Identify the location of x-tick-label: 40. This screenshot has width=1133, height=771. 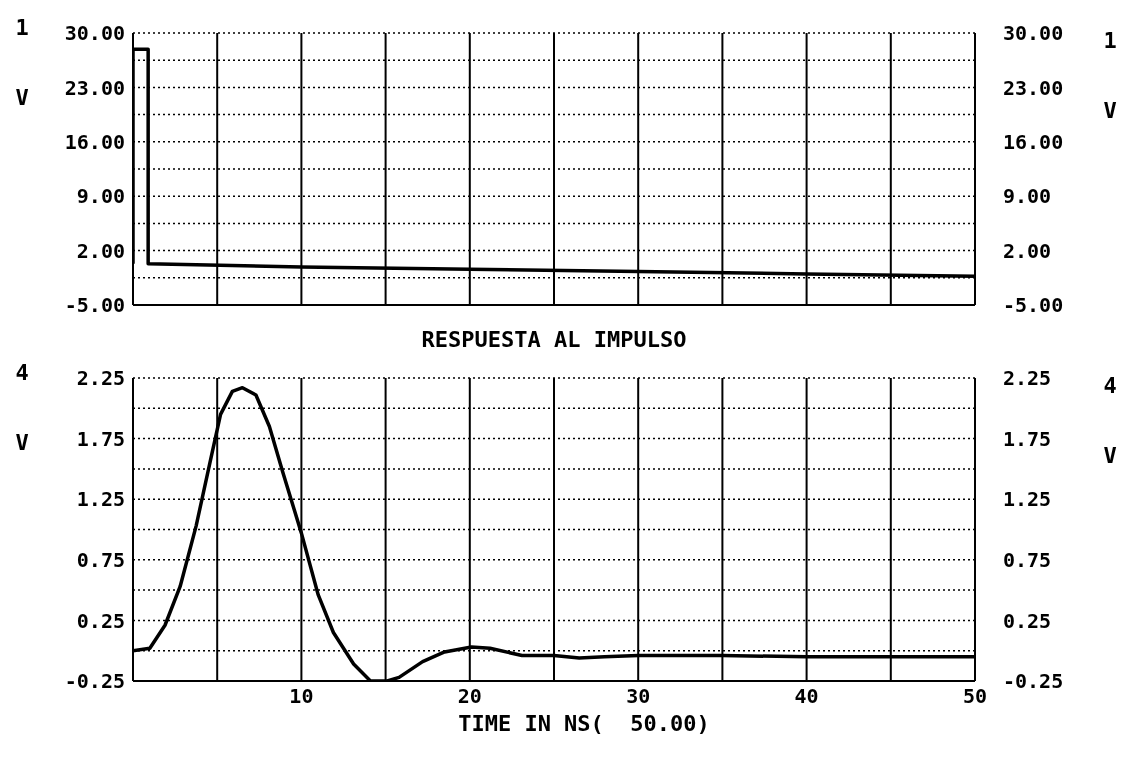
(806, 696).